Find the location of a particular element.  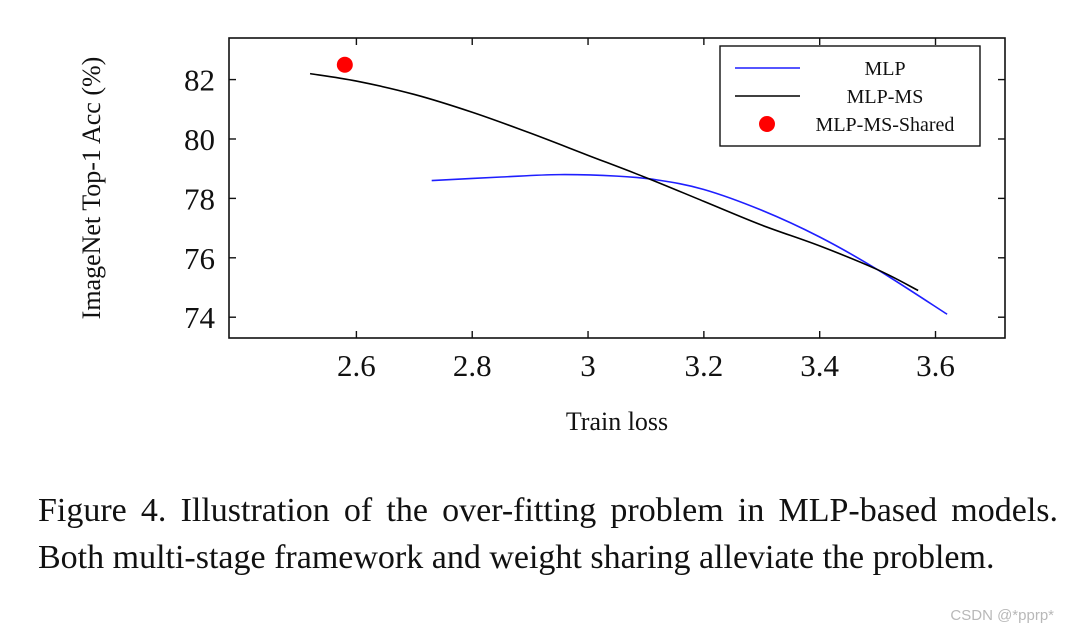

x-tick-label: 2.8 is located at coordinates (472, 365).